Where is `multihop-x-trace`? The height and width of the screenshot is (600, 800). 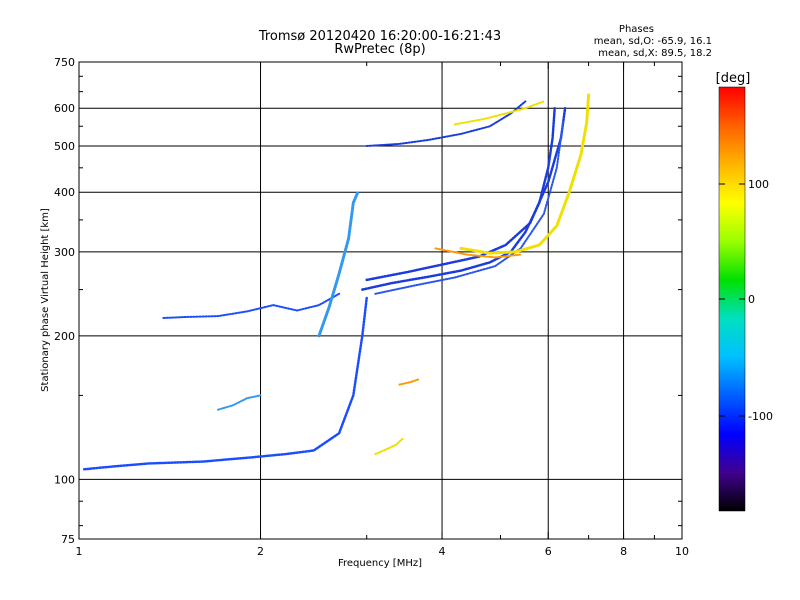 multihop-x-trace is located at coordinates (499, 113).